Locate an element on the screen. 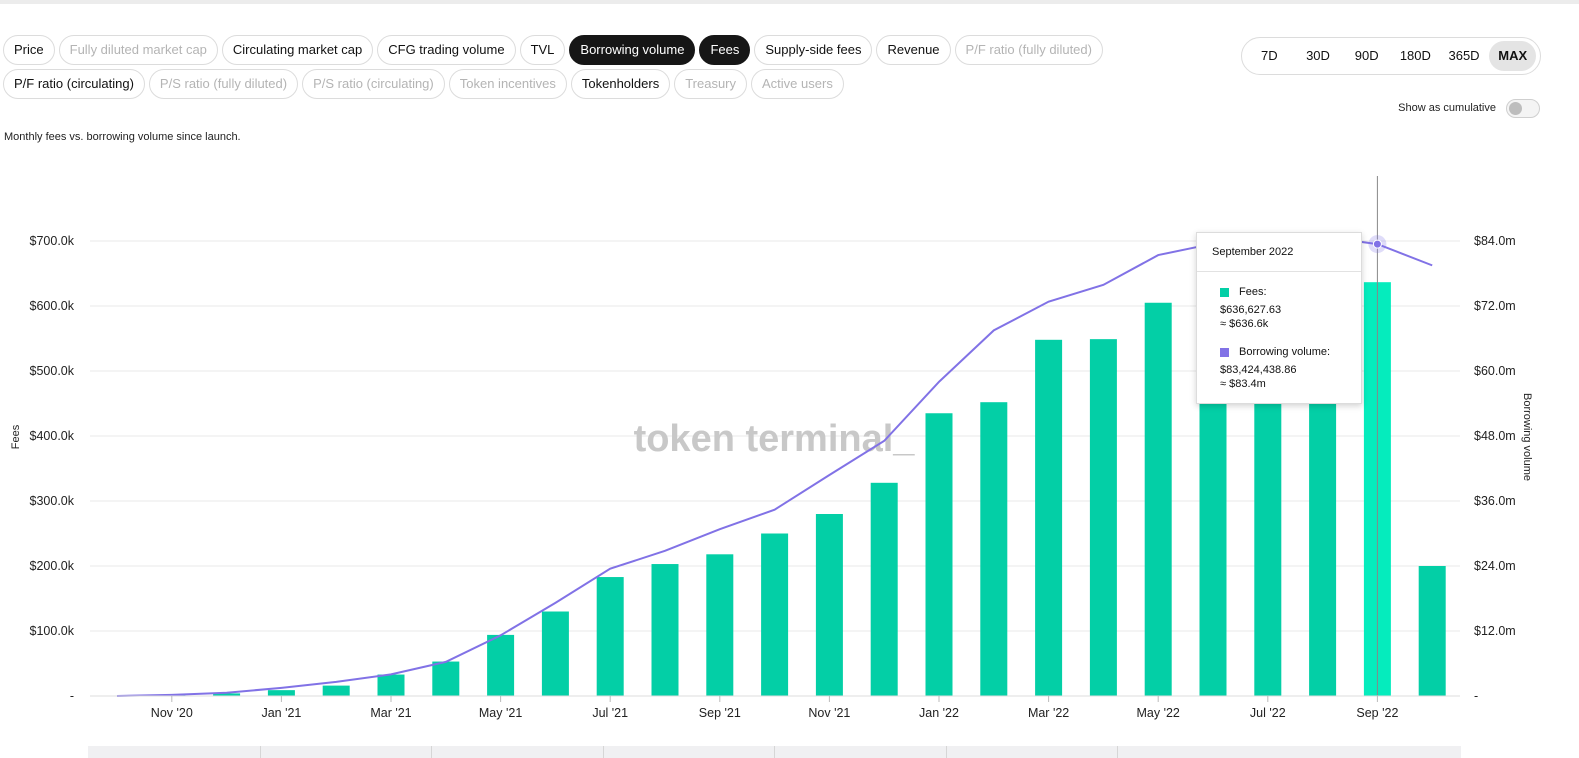 This screenshot has width=1579, height=758. metric-tab-treasury: Treasury is located at coordinates (711, 84).